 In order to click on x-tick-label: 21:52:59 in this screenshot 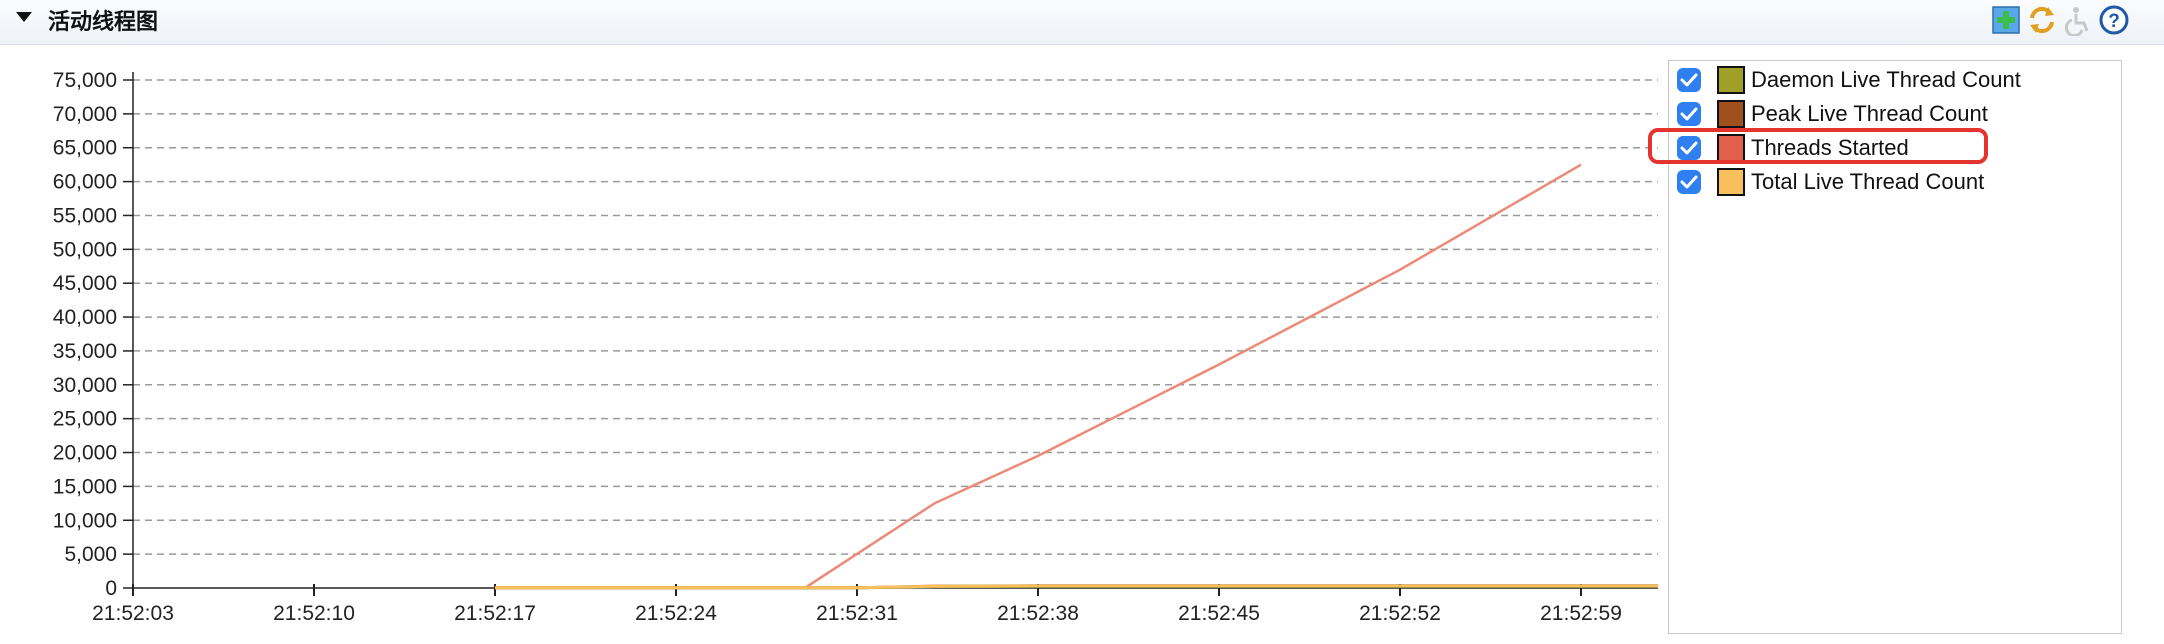, I will do `click(1581, 613)`.